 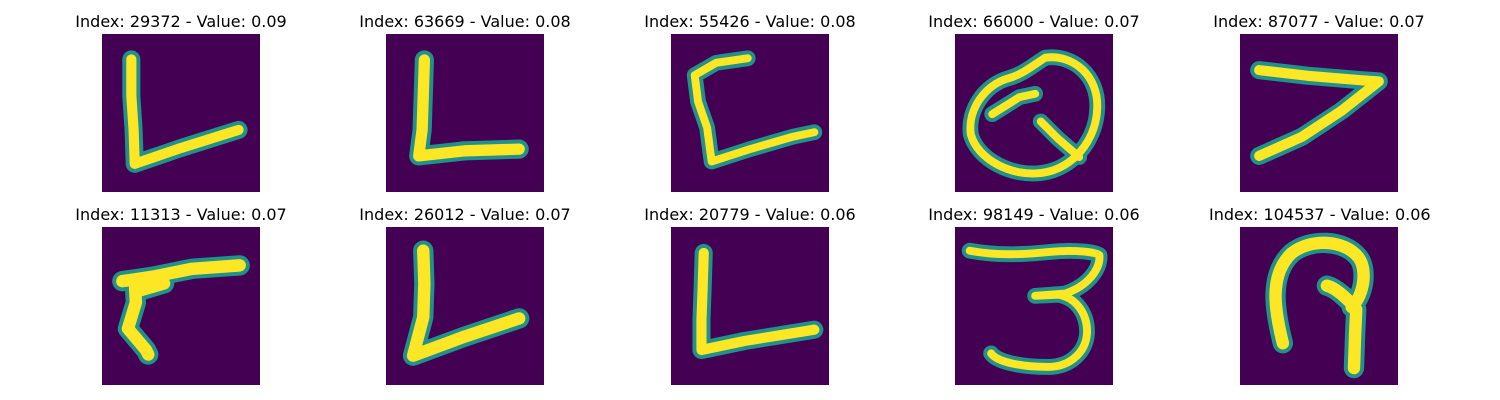 I want to click on panel-title: Index: 20779 - Value: 0.06, so click(x=750, y=214).